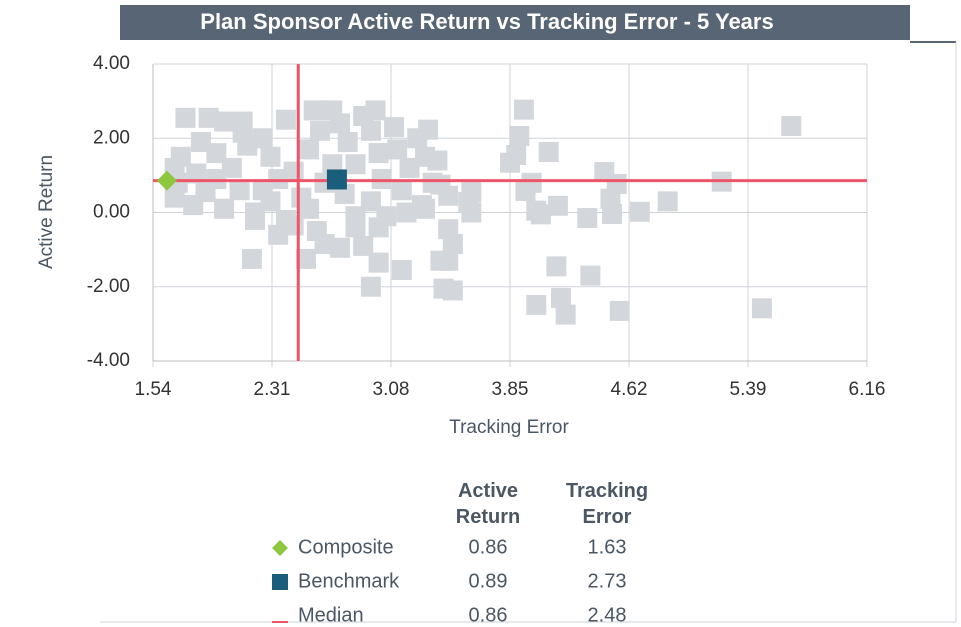 Image resolution: width=961 pixels, height=627 pixels. I want to click on y-tick-label: 4.00, so click(111, 63).